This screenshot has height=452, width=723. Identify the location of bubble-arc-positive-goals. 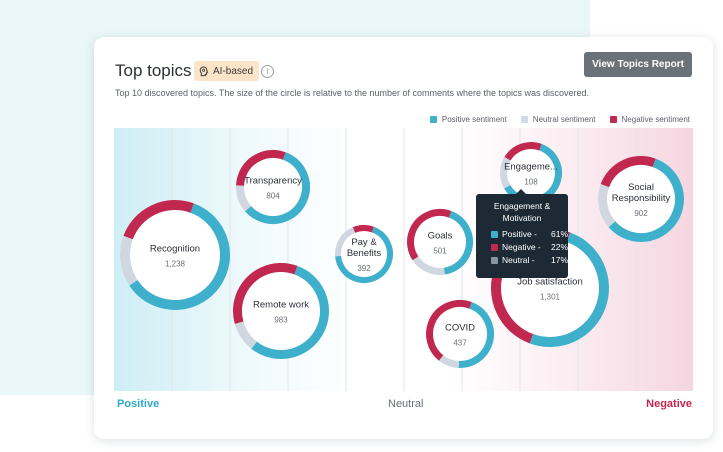
(440, 242).